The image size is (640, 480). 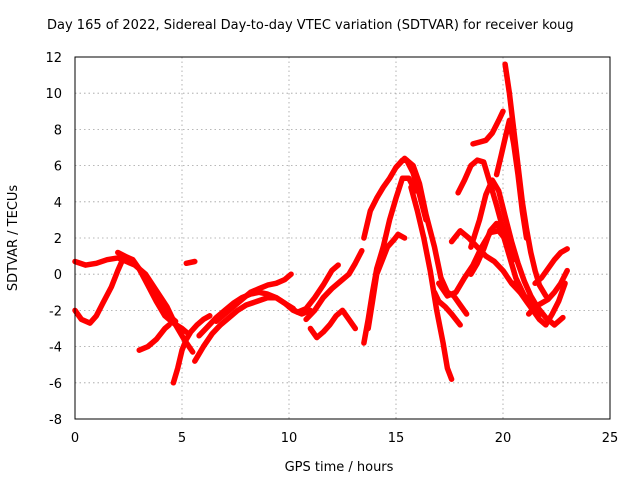 What do you see at coordinates (447, 308) in the screenshot?
I see `data-series-s18` at bounding box center [447, 308].